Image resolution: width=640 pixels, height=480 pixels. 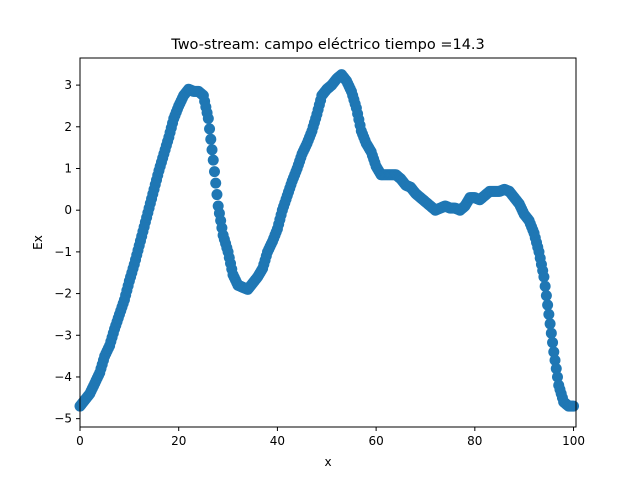 What do you see at coordinates (63, 419) in the screenshot?
I see `y-tick-label: −5` at bounding box center [63, 419].